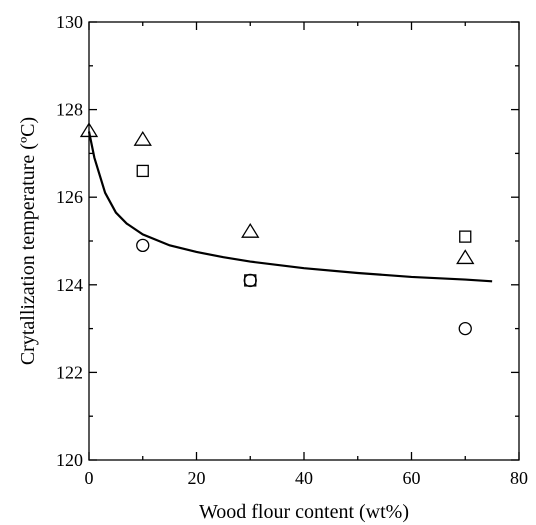 The image size is (536, 525). I want to click on x-tick-label: 80, so click(519, 478).